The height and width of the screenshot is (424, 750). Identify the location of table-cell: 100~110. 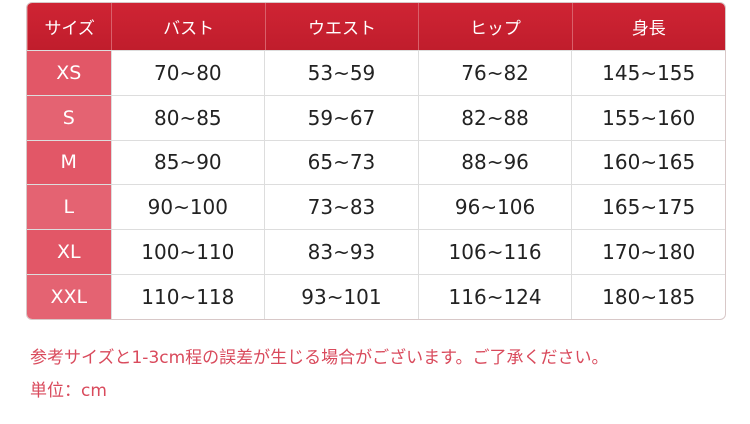
(187, 252).